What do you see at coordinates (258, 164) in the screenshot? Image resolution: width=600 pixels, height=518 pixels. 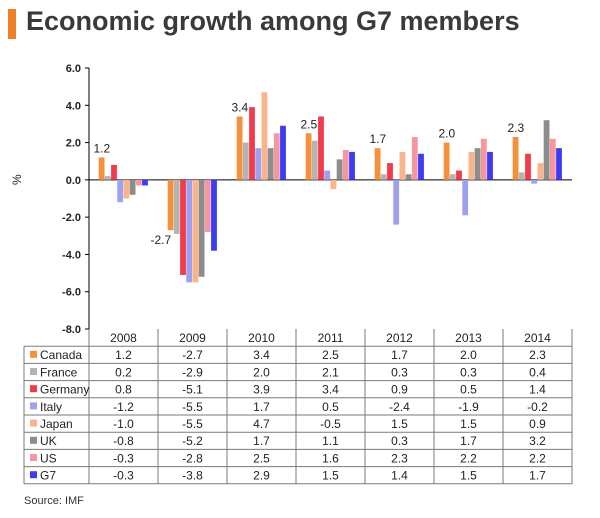 I see `bar-italy-2010` at bounding box center [258, 164].